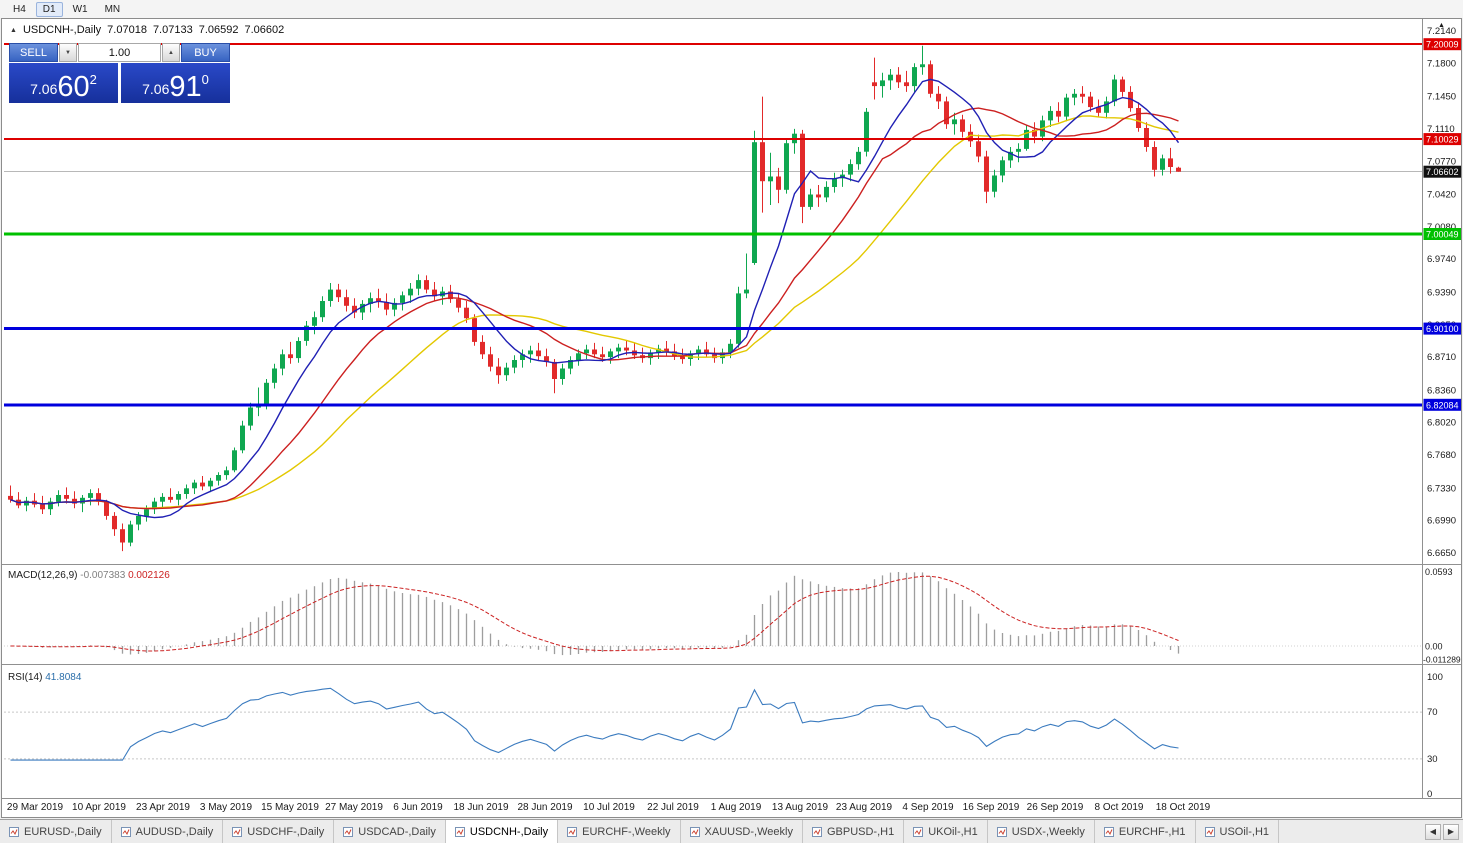  What do you see at coordinates (1429, 794) in the screenshot?
I see `rsi-scale-label: 0` at bounding box center [1429, 794].